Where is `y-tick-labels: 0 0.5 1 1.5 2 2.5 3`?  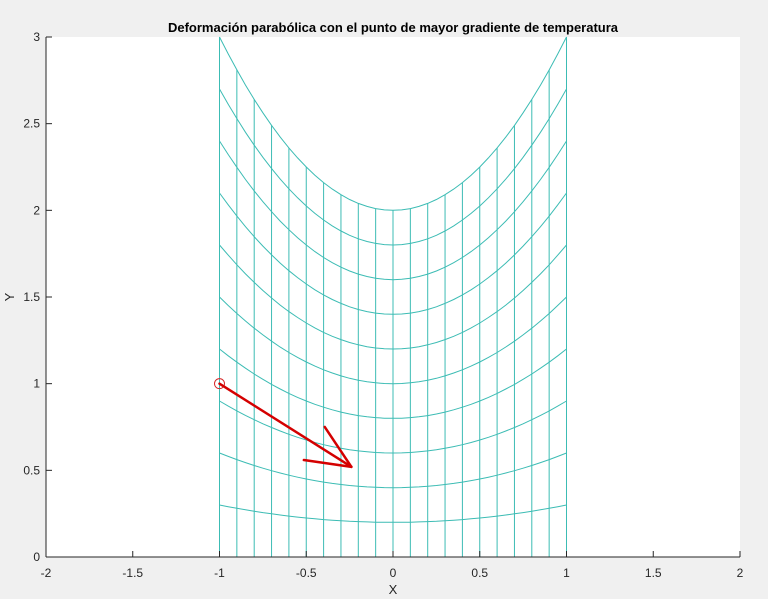 y-tick-labels: 0 0.5 1 1.5 2 2.5 3 is located at coordinates (31, 297).